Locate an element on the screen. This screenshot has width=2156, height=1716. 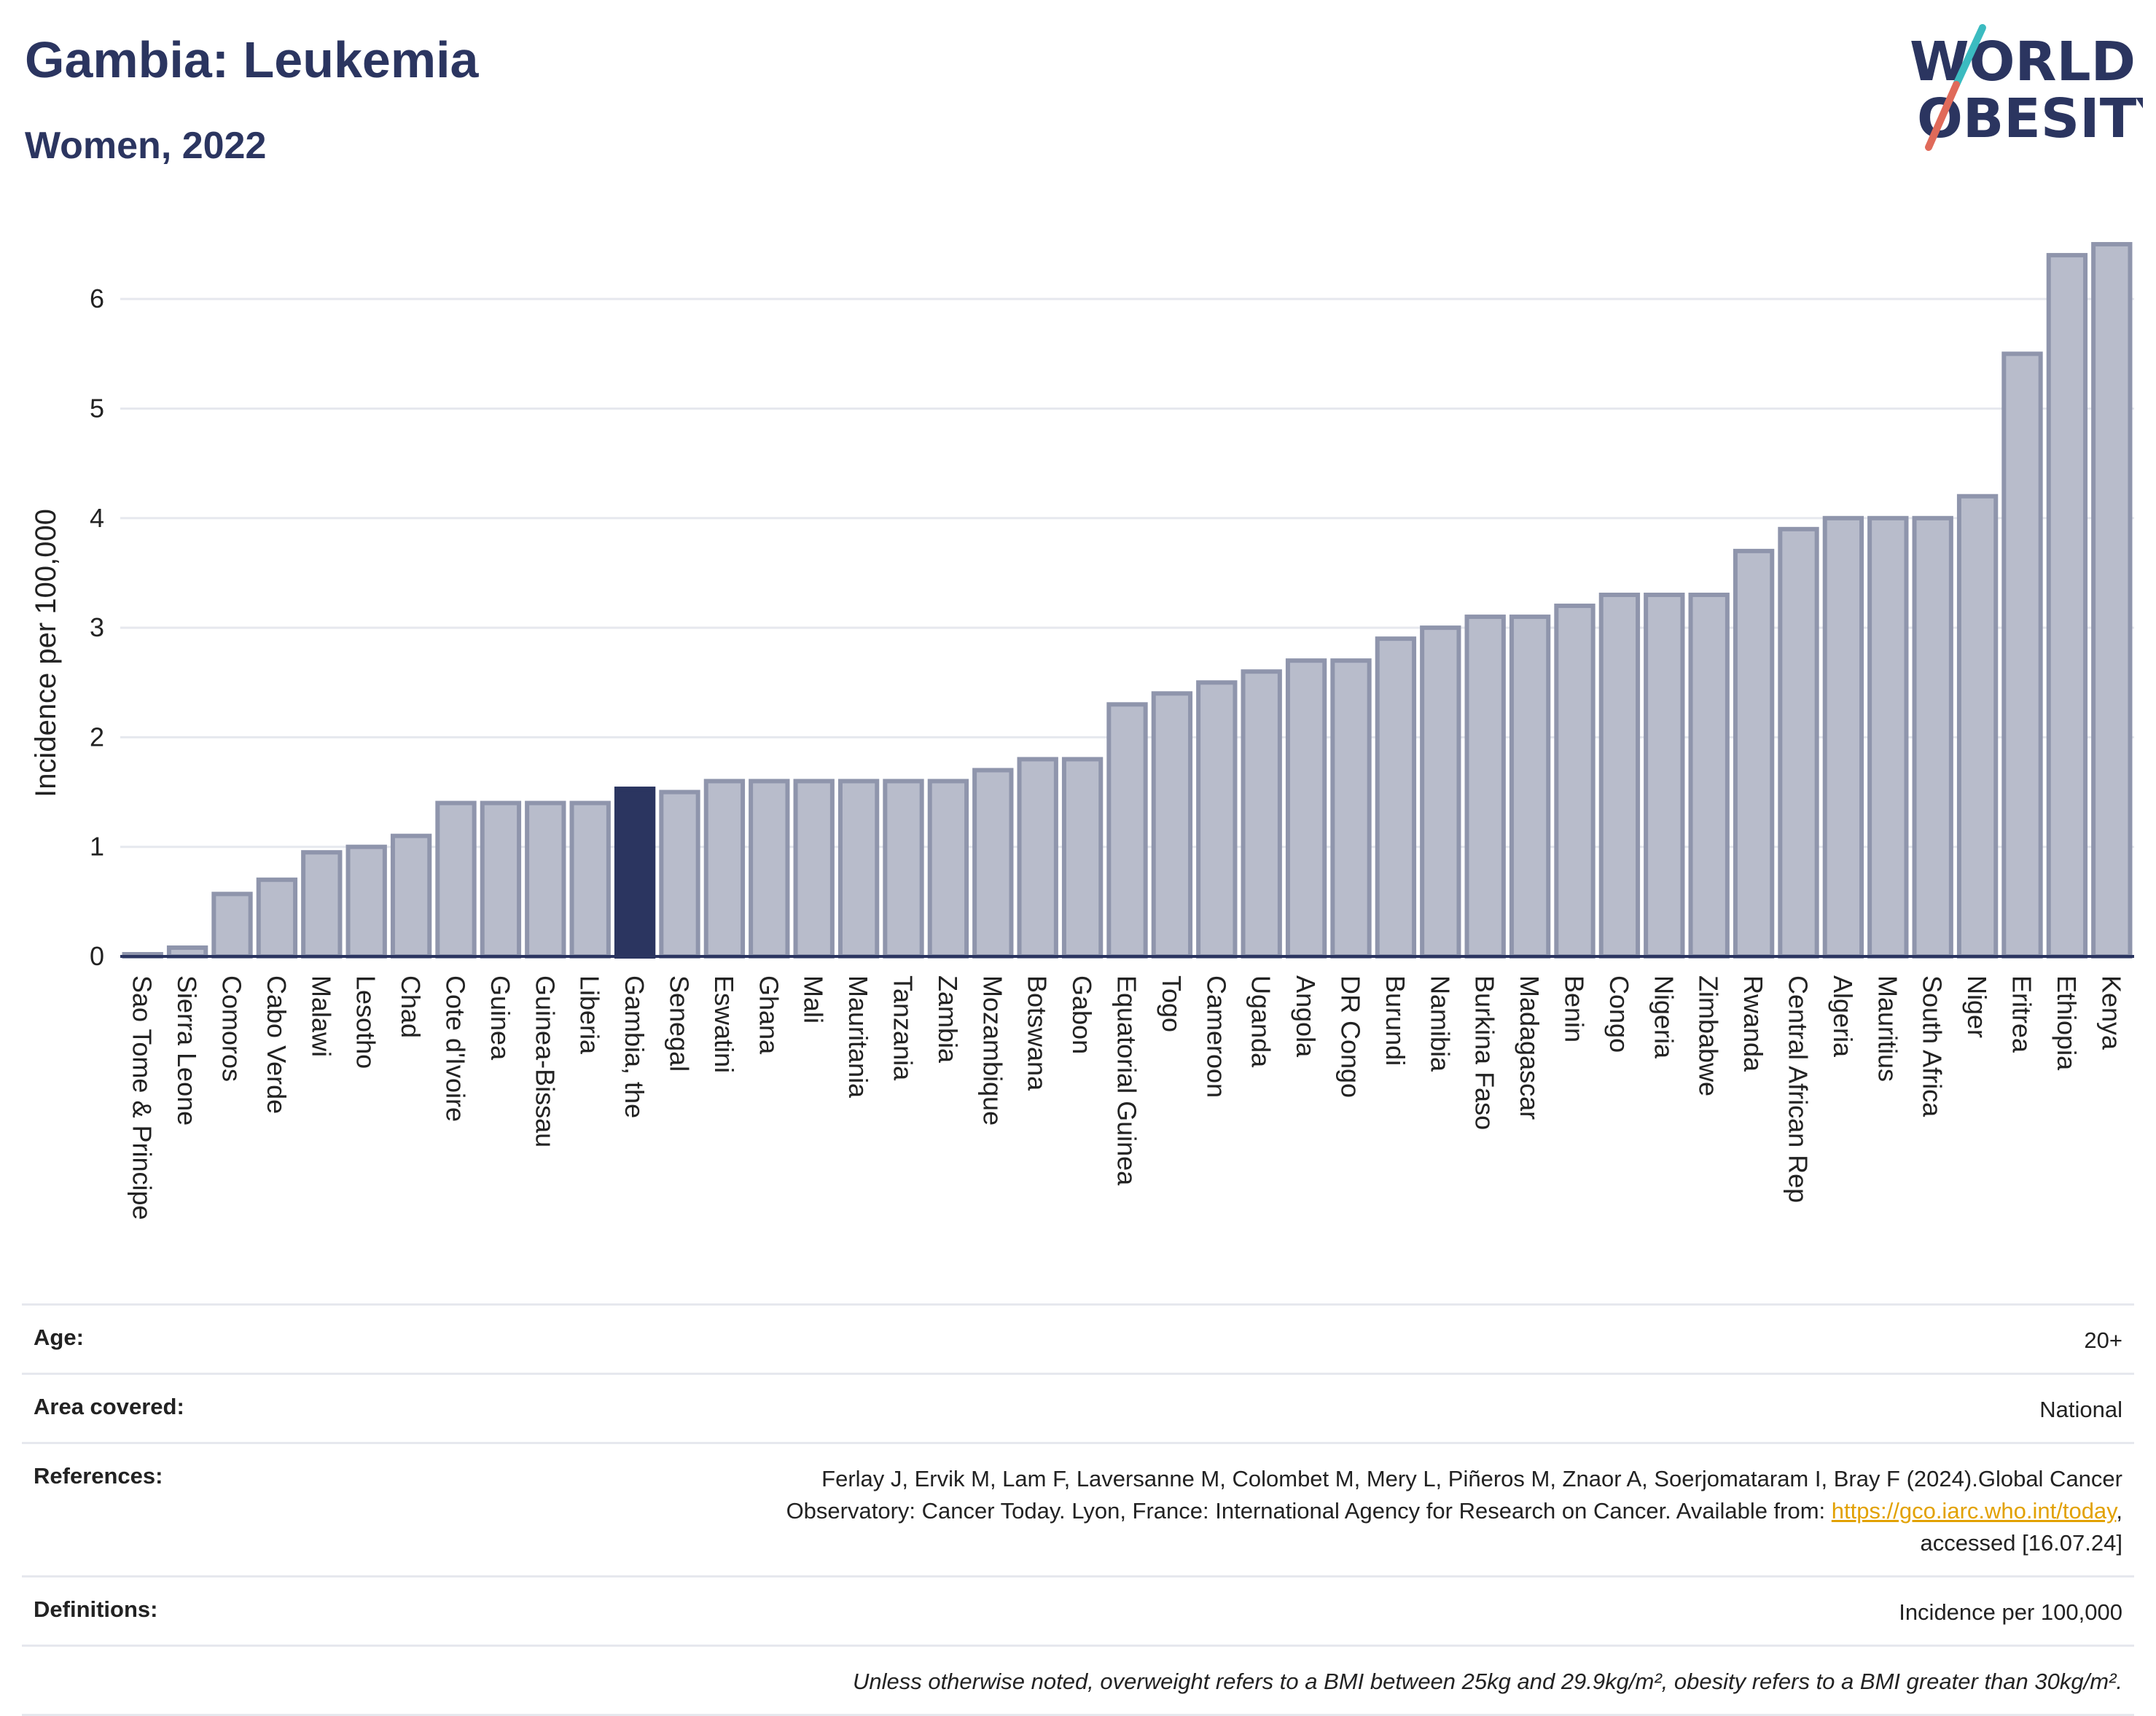
highlighted-bar is located at coordinates (635, 873).